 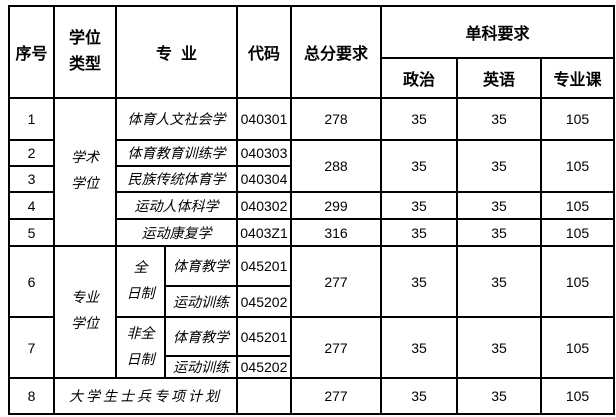 I want to click on col-header-degree-type: 学位 类型, so click(x=85, y=52).